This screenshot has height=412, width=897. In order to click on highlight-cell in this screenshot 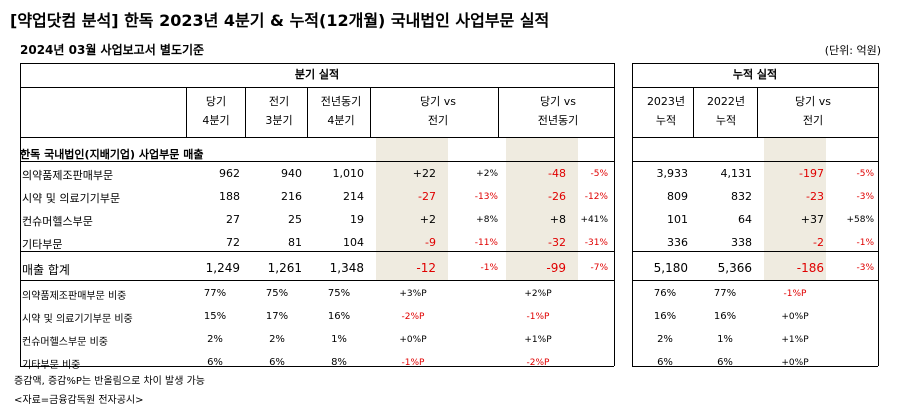, I will do `click(412, 208)`.